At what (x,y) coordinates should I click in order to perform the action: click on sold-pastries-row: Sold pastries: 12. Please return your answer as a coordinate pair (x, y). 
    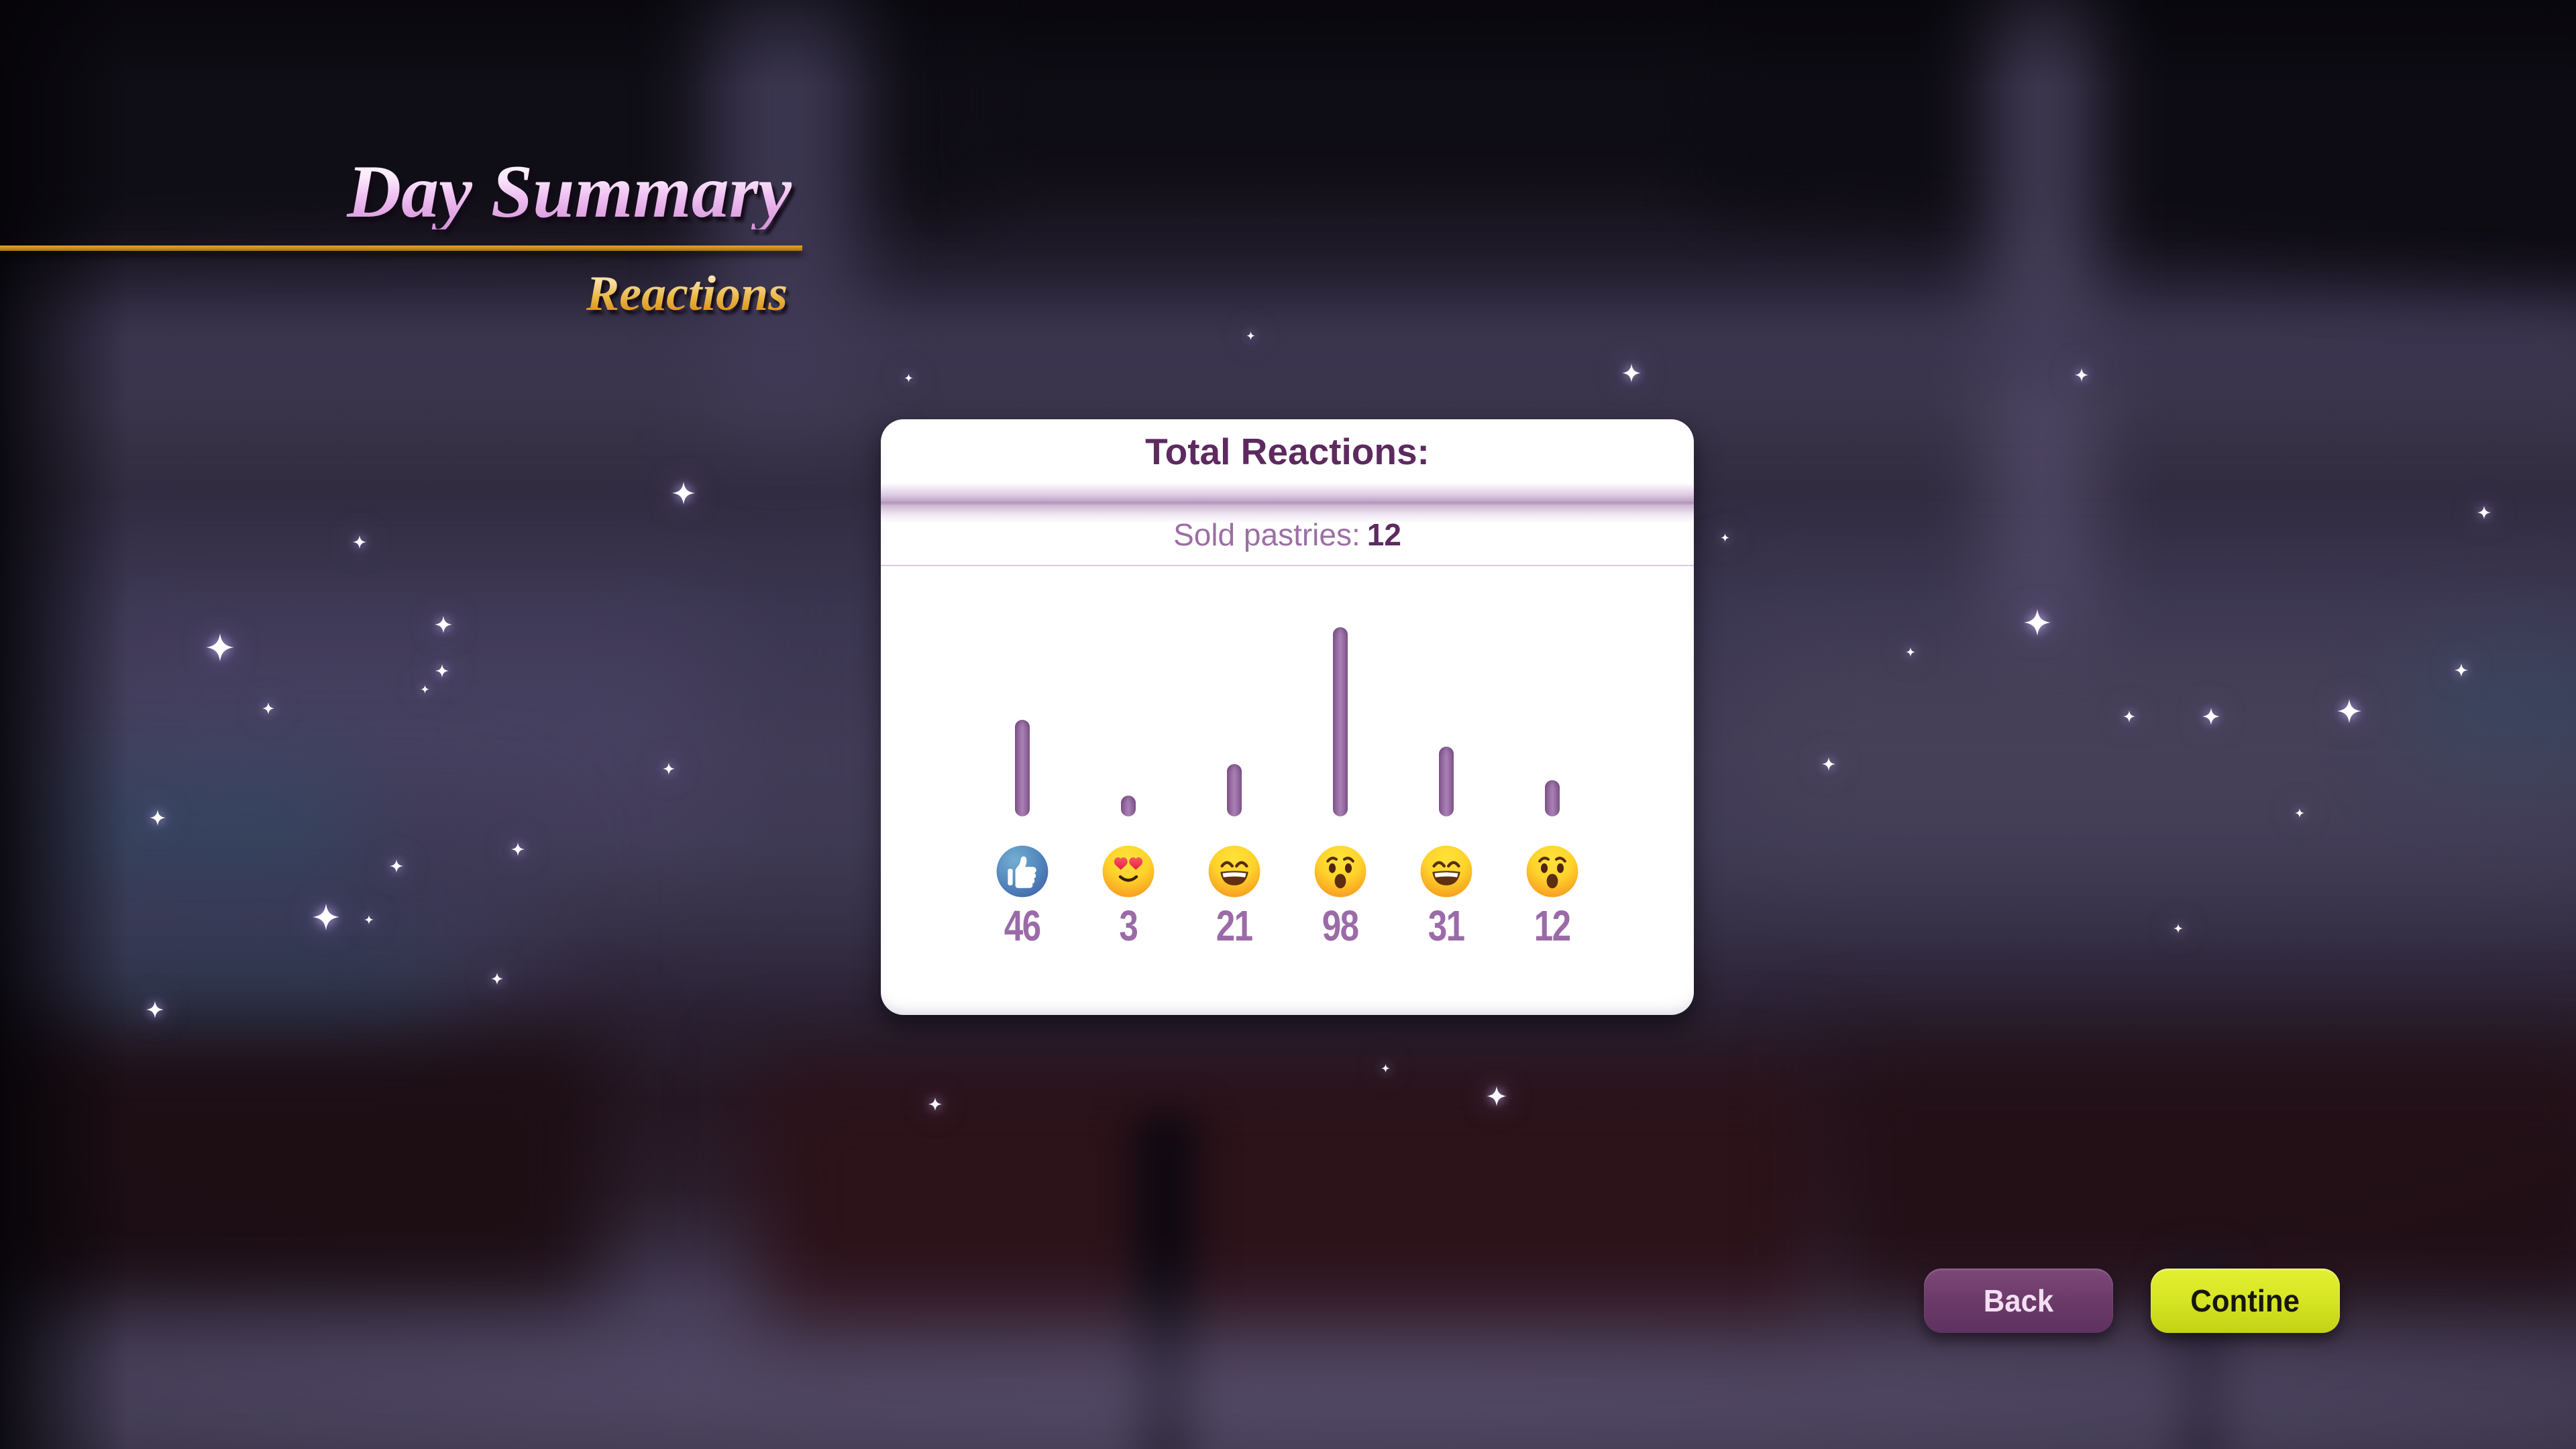
    Looking at the image, I should click on (1287, 535).